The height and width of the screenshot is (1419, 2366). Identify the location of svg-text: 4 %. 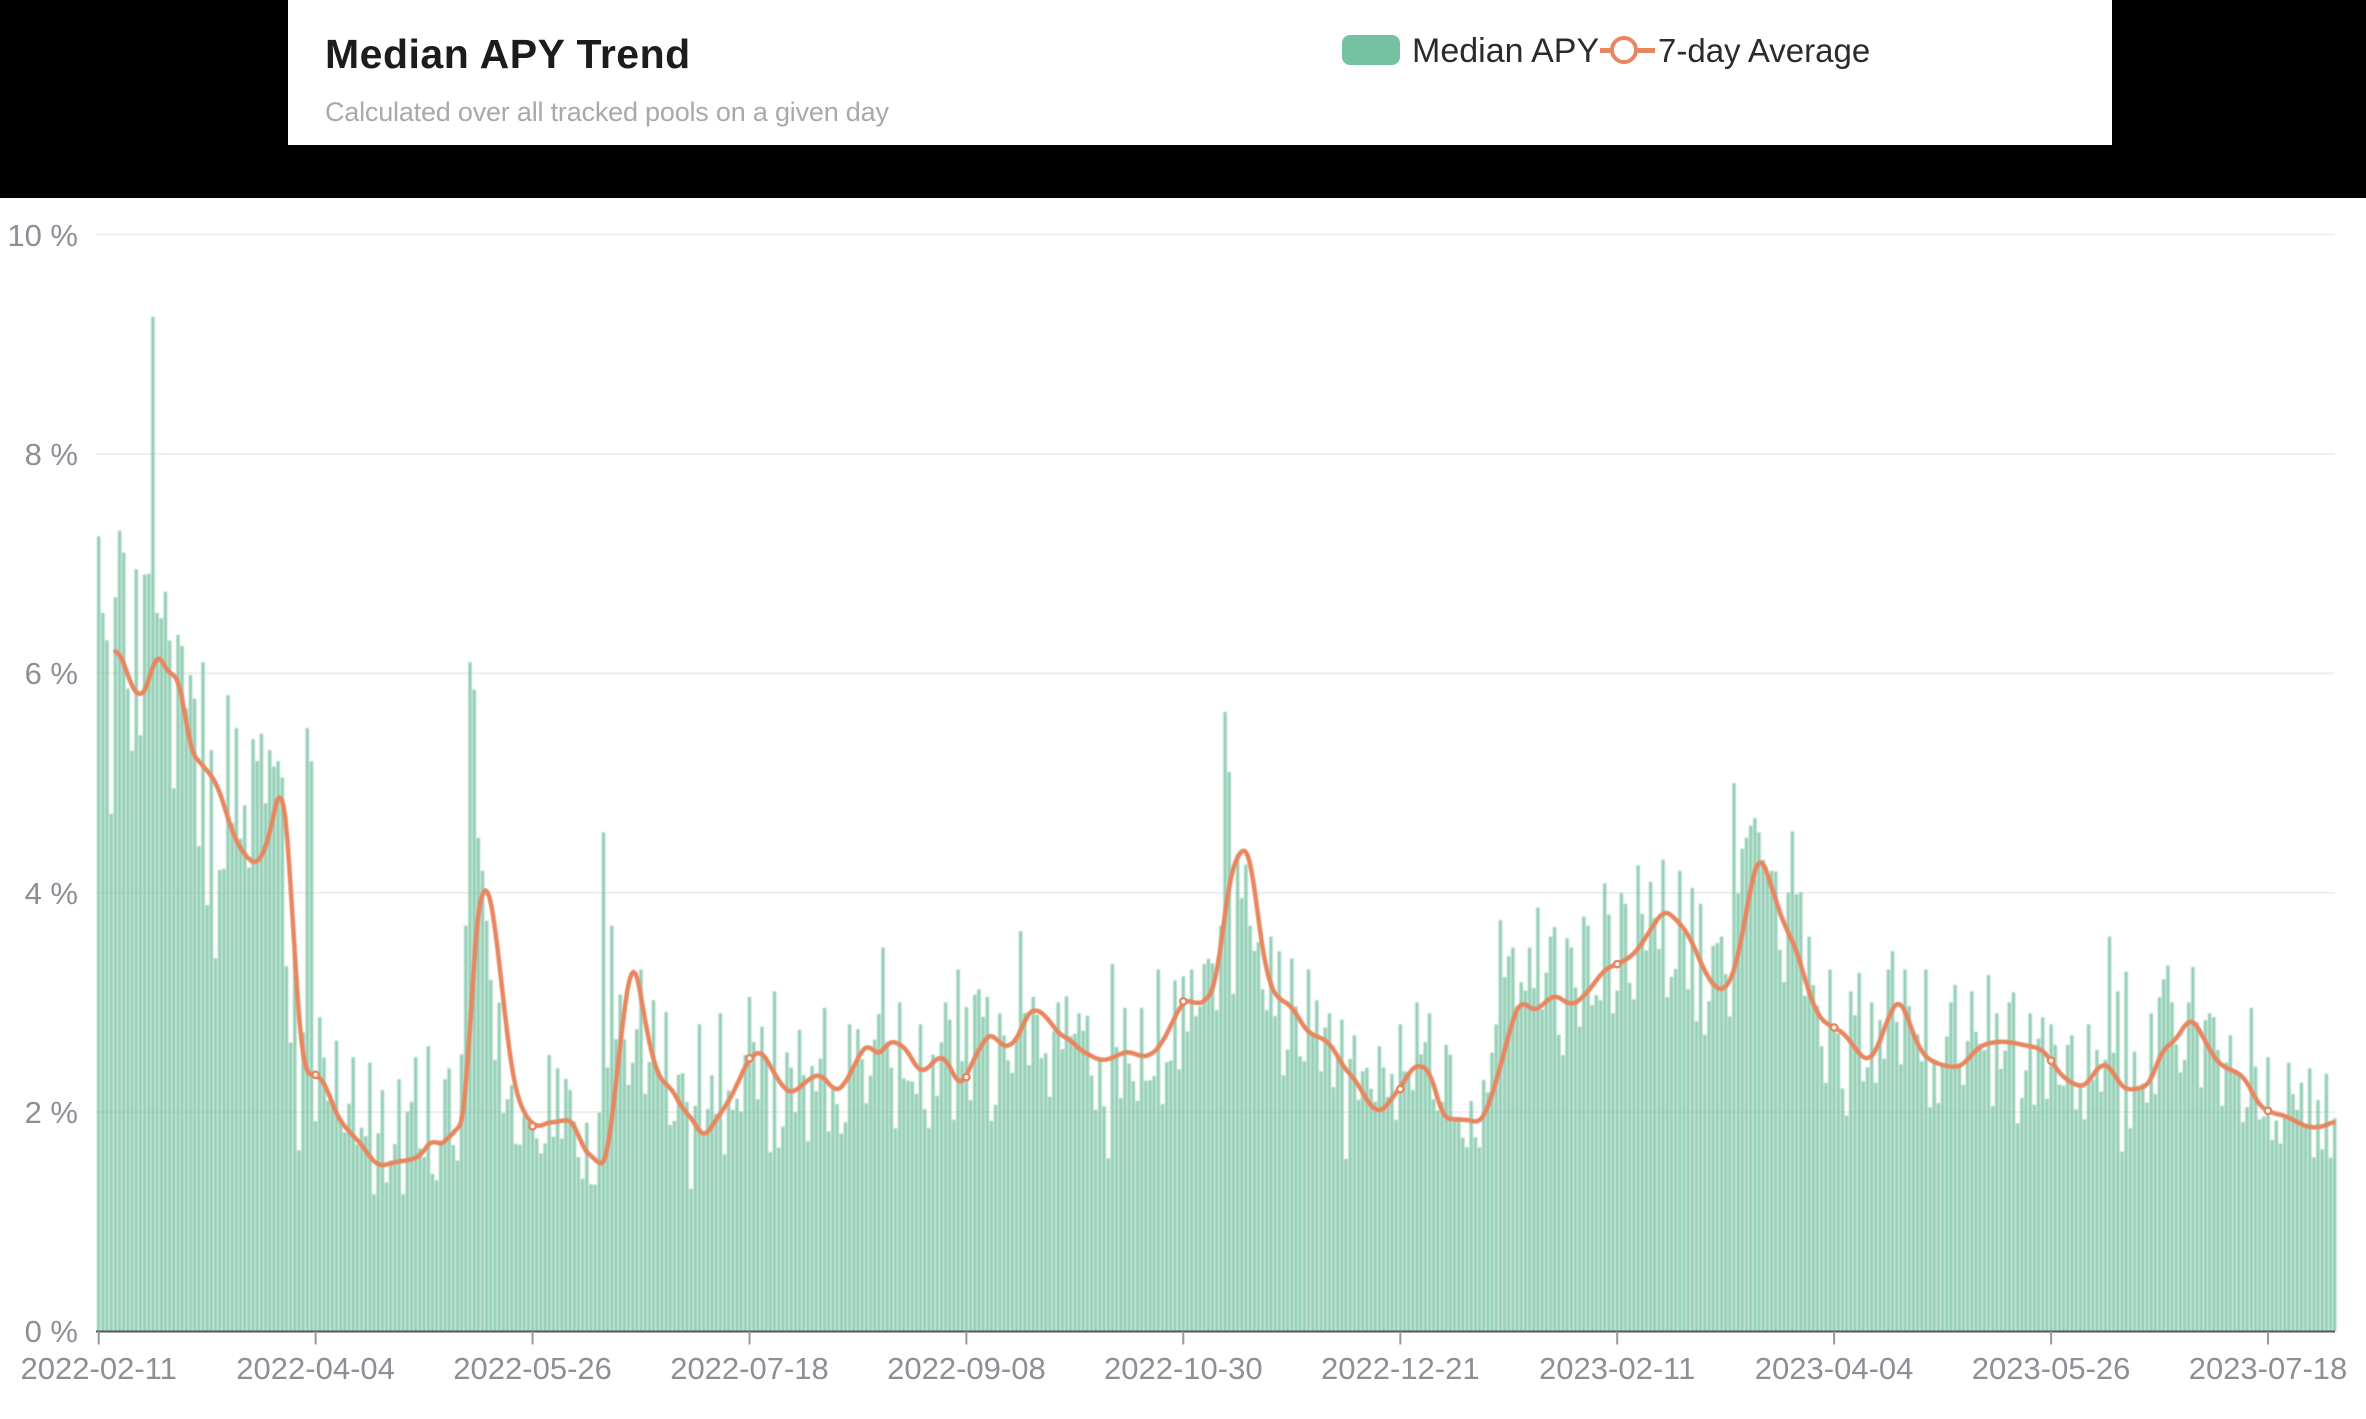
(51, 893).